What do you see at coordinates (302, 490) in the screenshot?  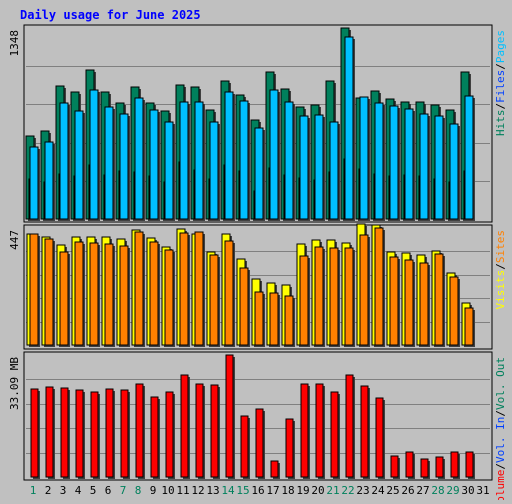 I see `x-tick-label: 19` at bounding box center [302, 490].